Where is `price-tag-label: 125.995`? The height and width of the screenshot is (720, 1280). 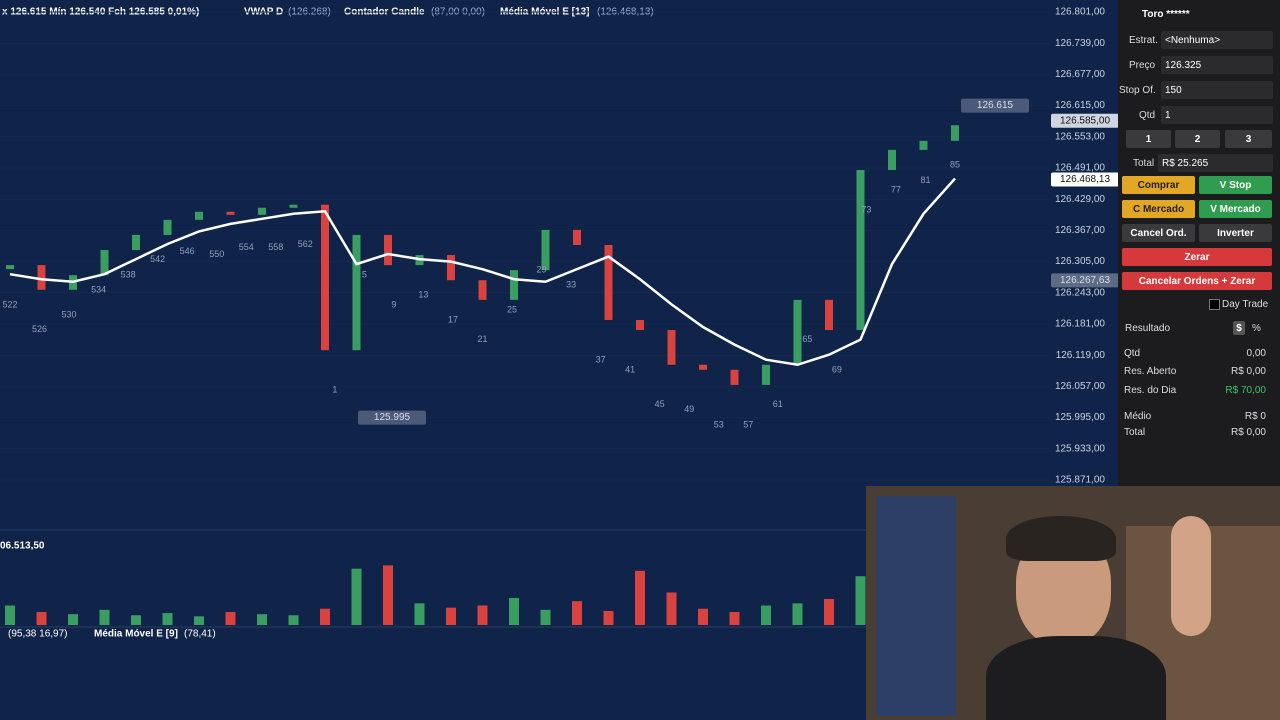
price-tag-label: 125.995 is located at coordinates (392, 417).